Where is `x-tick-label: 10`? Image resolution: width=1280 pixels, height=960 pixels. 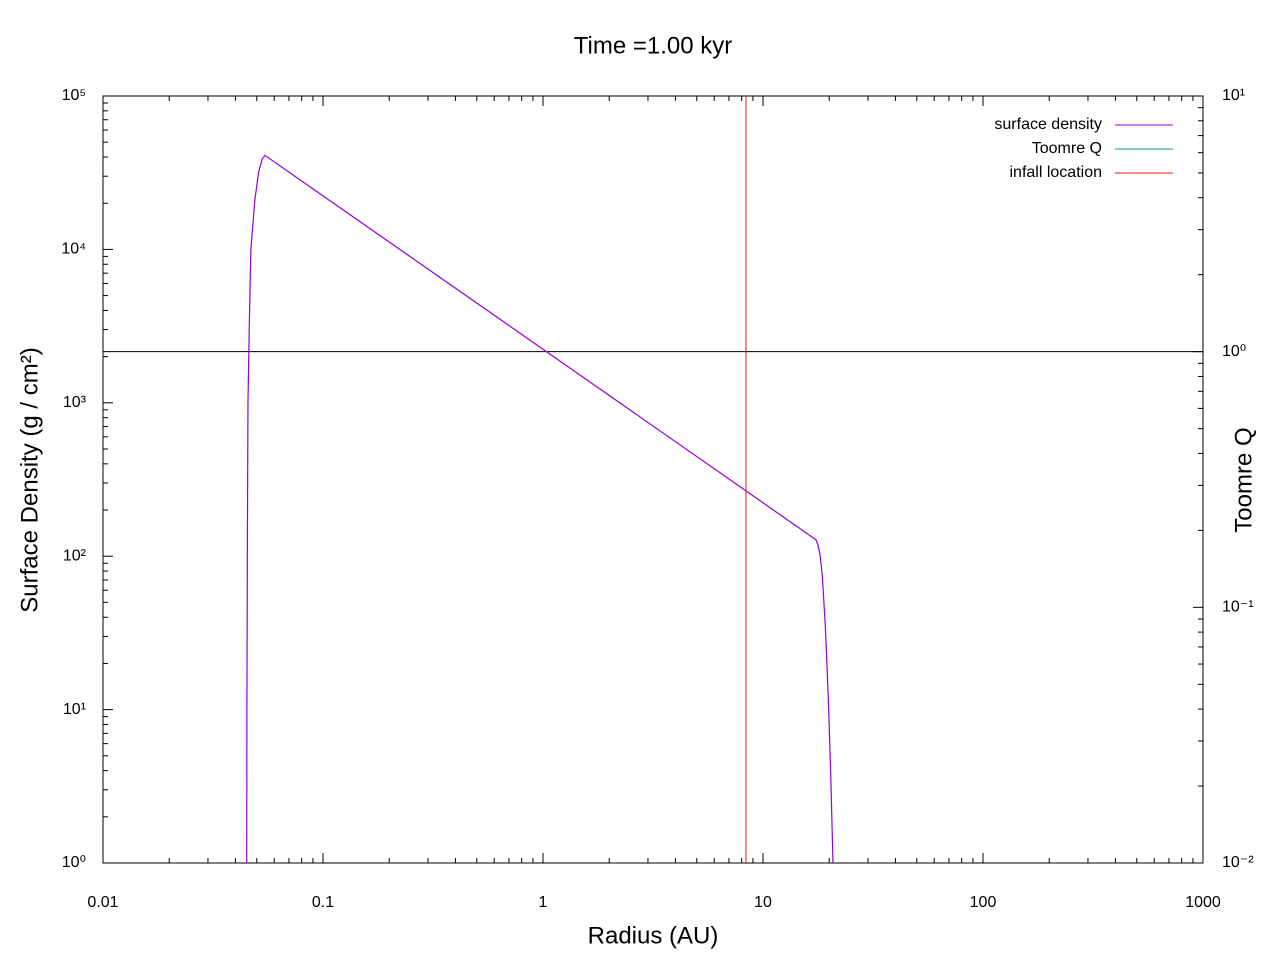
x-tick-label: 10 is located at coordinates (763, 902).